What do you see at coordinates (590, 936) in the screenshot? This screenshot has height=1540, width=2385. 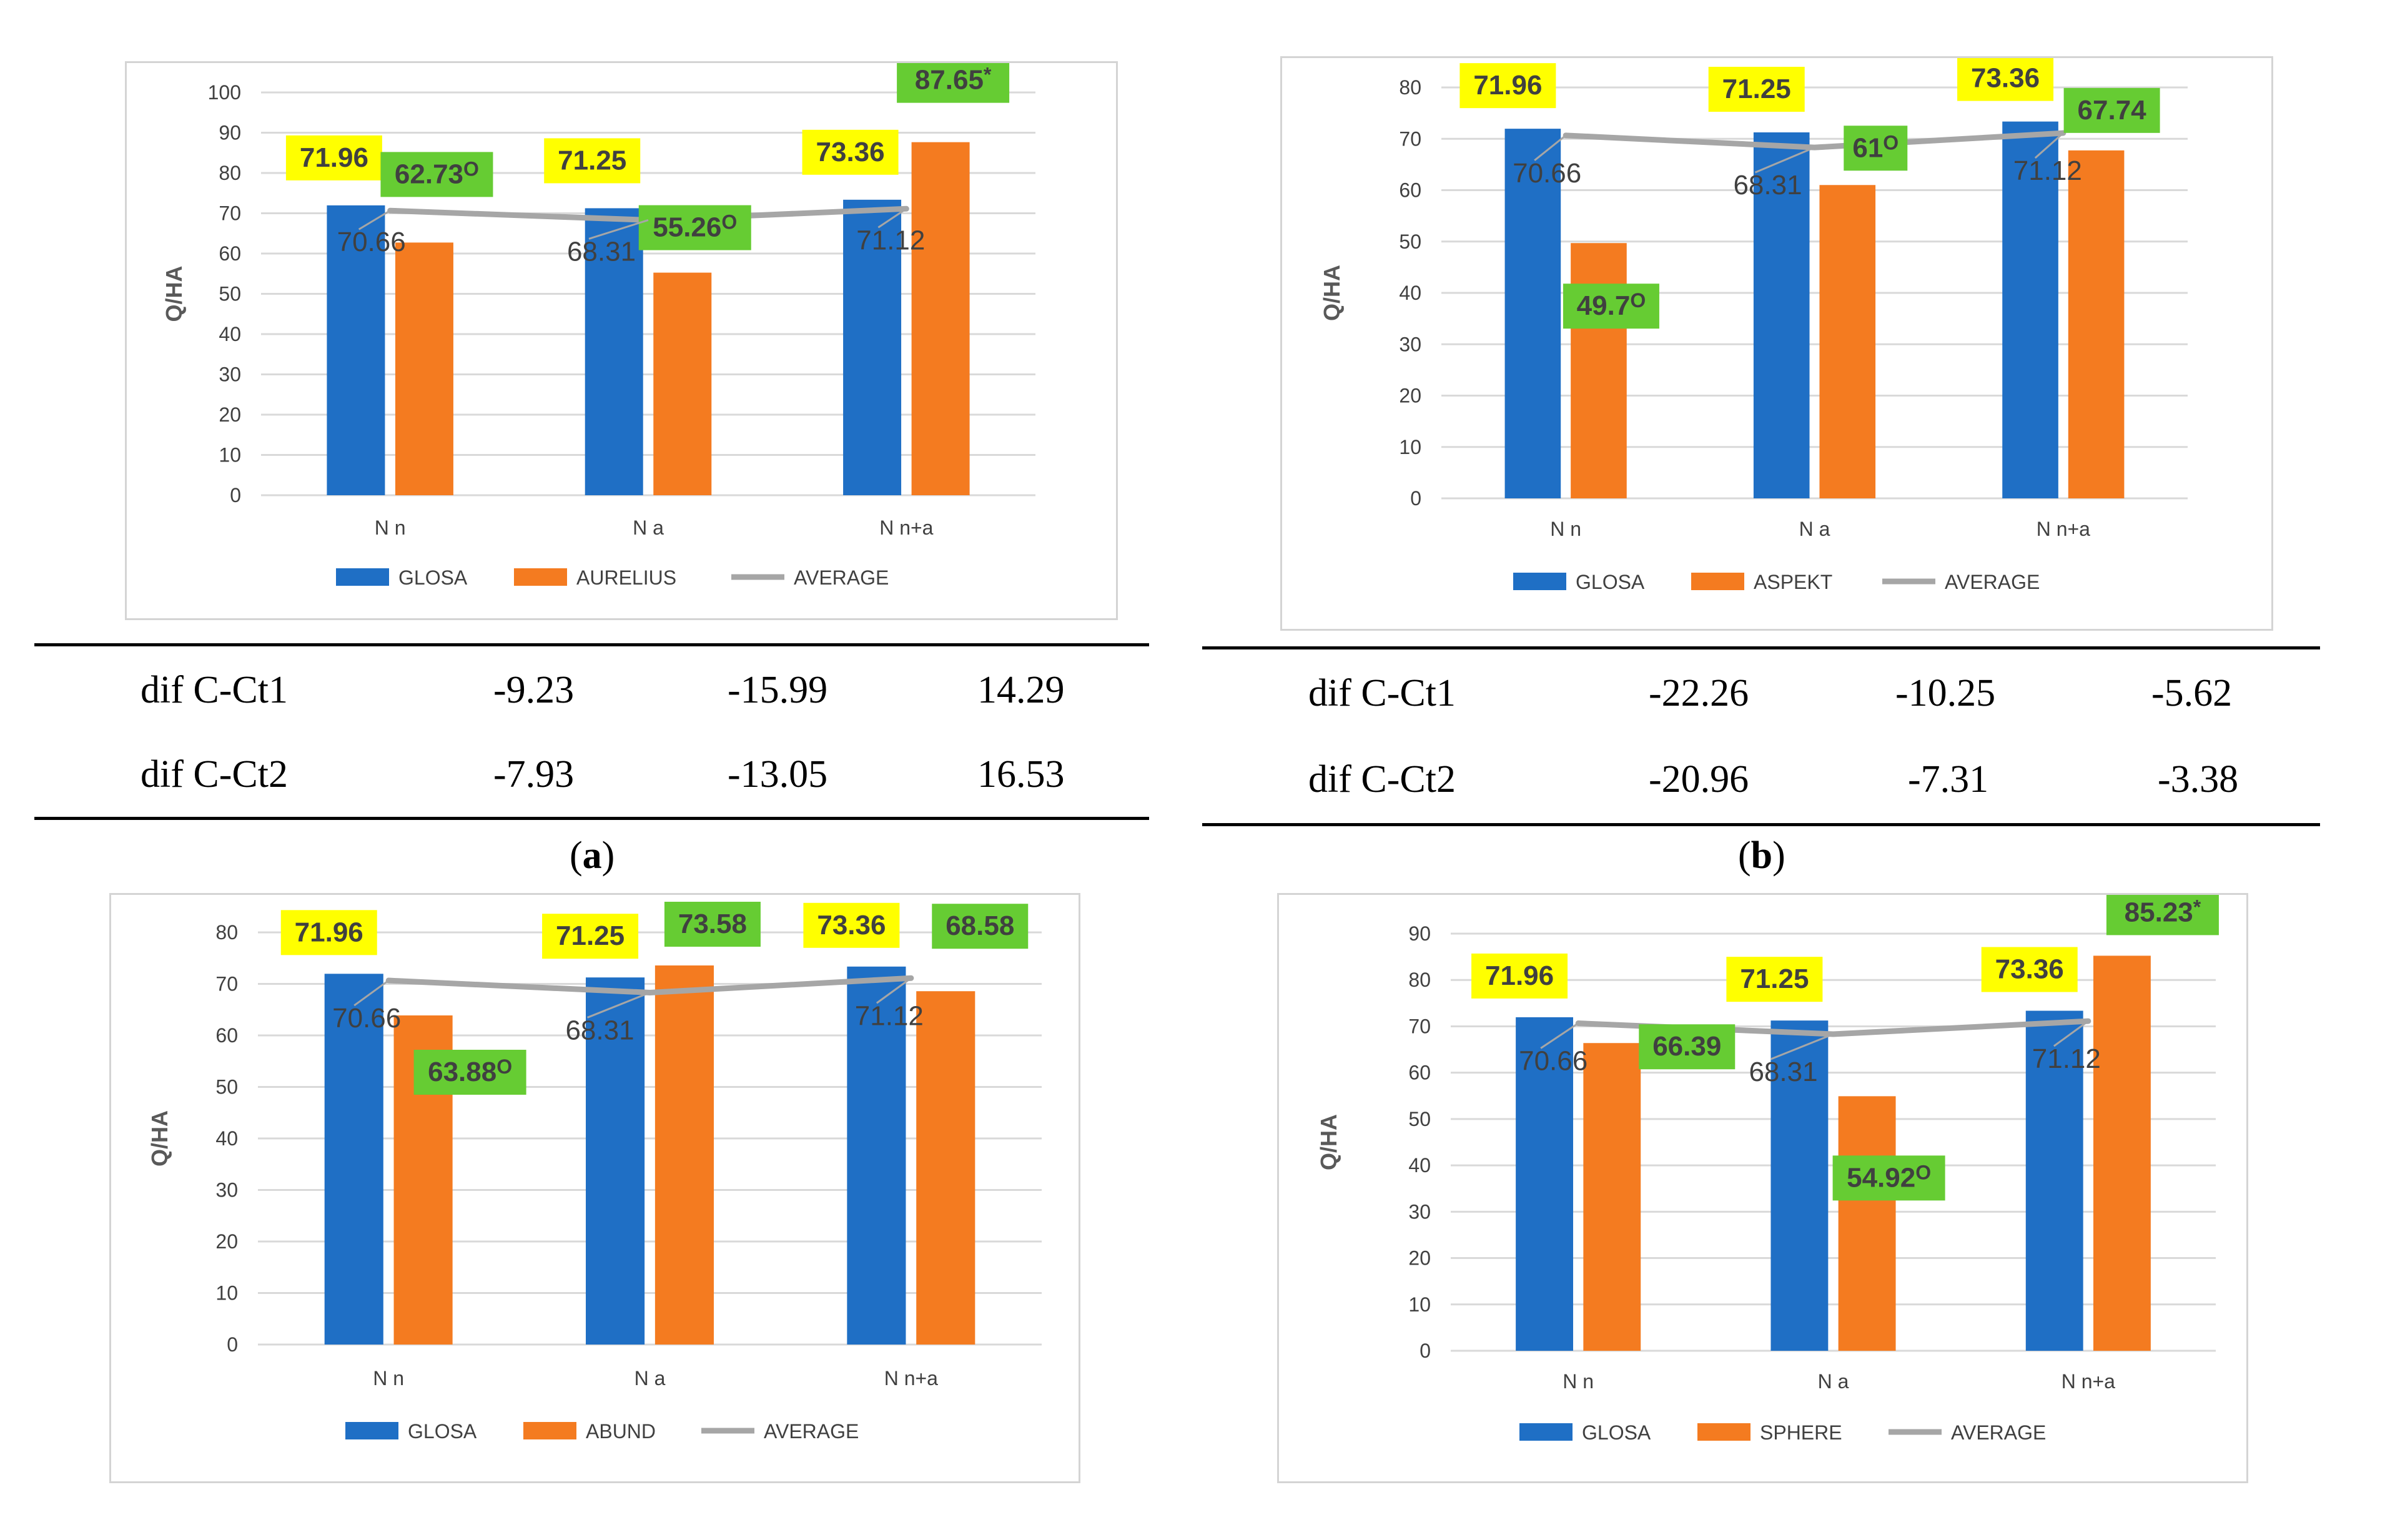 I see `glosa-value-label: 71.25` at bounding box center [590, 936].